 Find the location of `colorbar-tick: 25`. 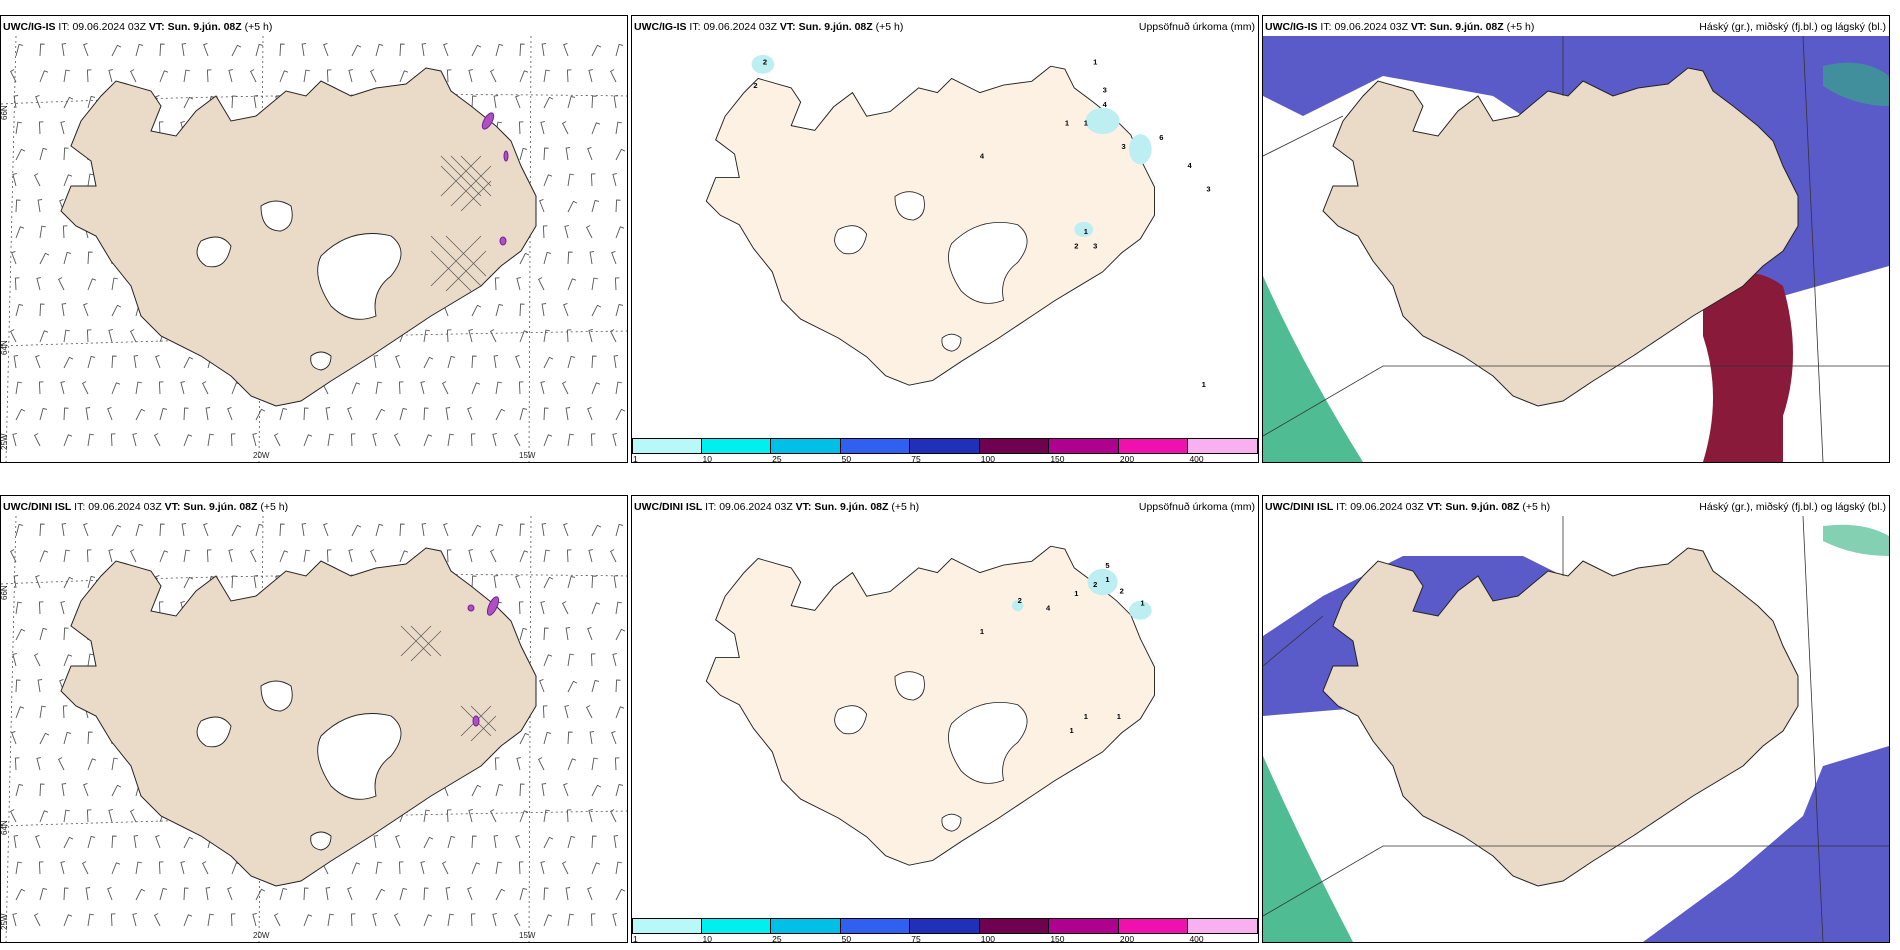

colorbar-tick: 25 is located at coordinates (777, 458).